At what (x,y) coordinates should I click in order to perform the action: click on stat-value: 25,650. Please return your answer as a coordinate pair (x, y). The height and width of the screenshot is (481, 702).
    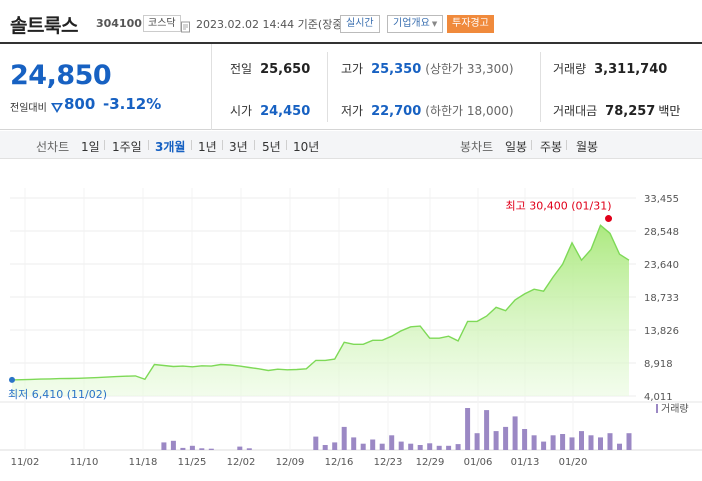
    Looking at the image, I should click on (285, 69).